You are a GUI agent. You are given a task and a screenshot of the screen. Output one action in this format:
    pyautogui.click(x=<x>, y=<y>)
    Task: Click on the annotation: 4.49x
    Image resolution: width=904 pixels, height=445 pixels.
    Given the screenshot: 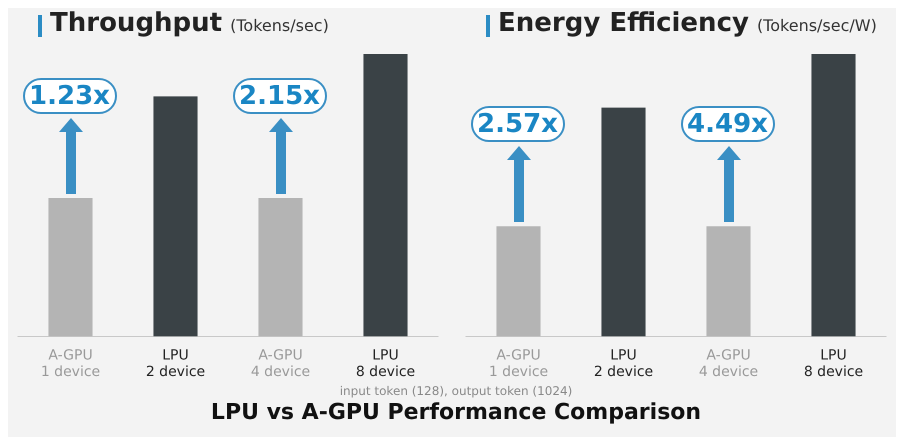 What is the action you would take?
    pyautogui.click(x=727, y=124)
    